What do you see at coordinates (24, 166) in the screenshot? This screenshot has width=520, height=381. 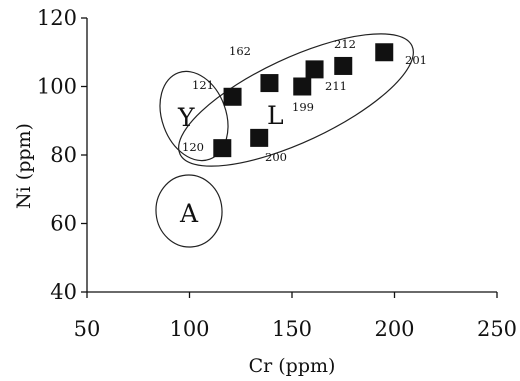 I see `y-axis-title: Ni (ppm)` at bounding box center [24, 166].